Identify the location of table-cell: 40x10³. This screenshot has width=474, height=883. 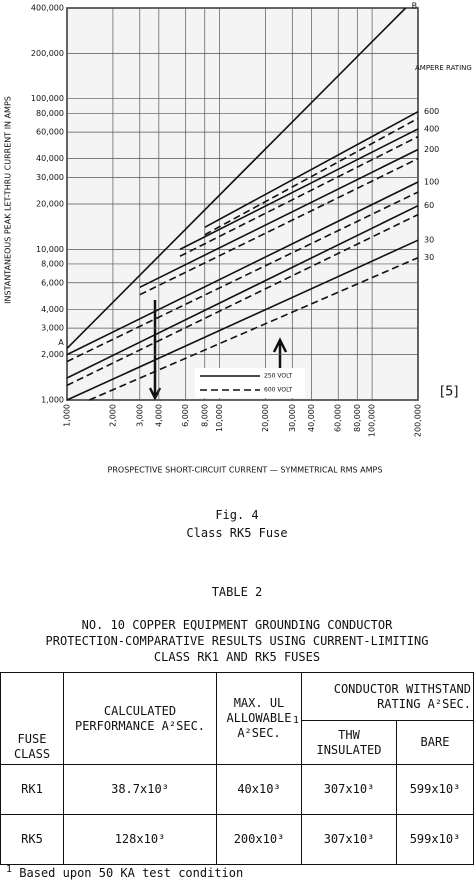
(259, 789).